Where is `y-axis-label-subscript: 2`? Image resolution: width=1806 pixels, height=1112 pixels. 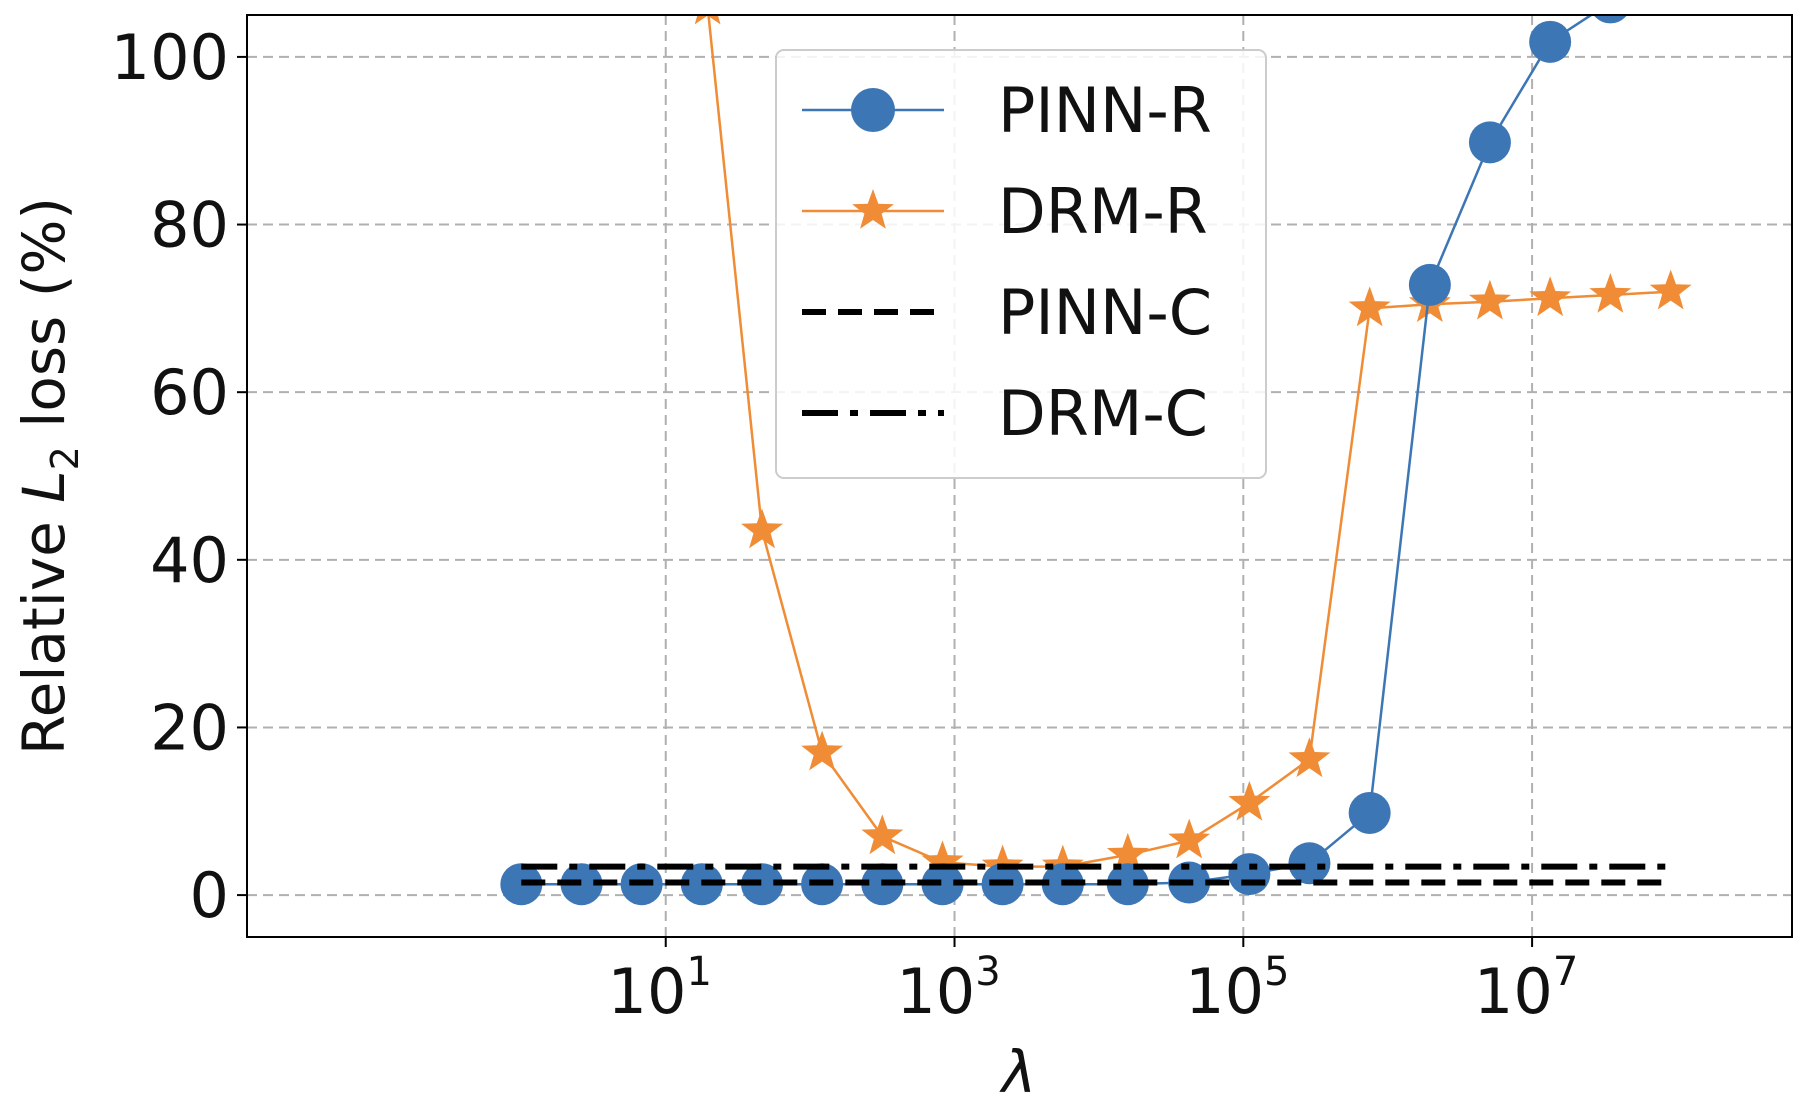 y-axis-label-subscript: 2 is located at coordinates (65, 458).